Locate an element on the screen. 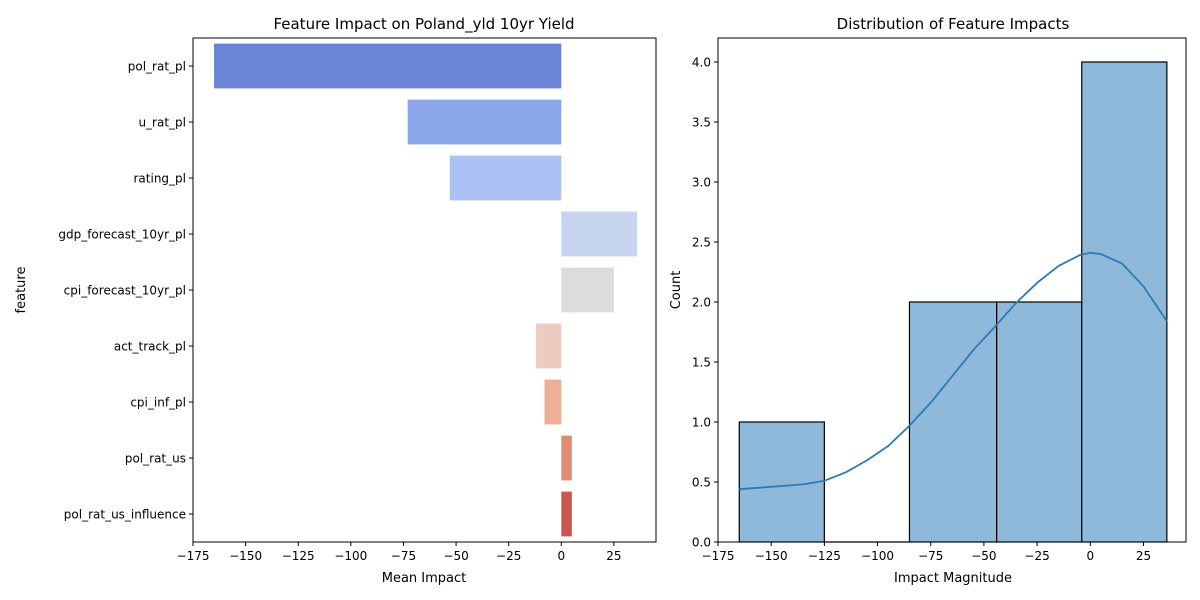 The height and width of the screenshot is (600, 1200). y-tick-label: gdp_forecast_10yr_pl is located at coordinates (122, 235).